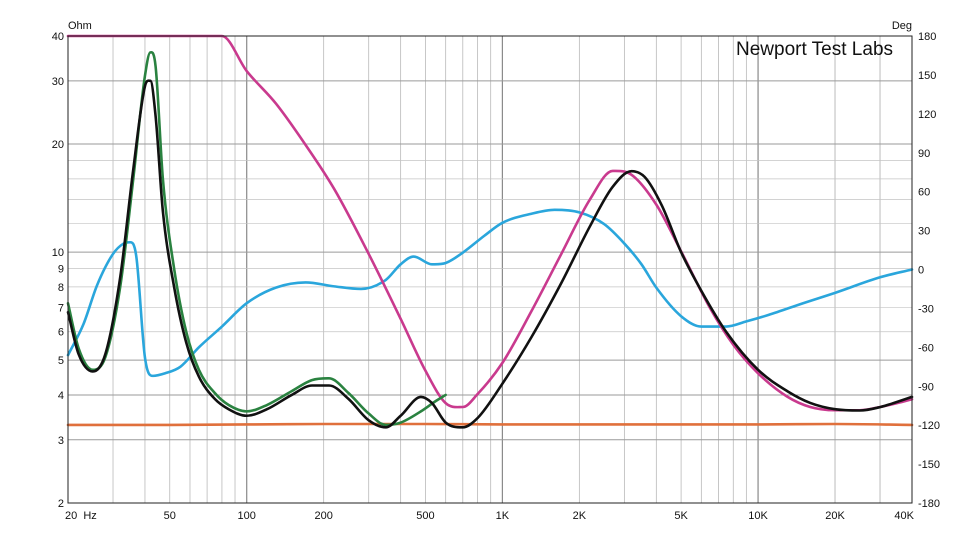 The width and height of the screenshot is (970, 546). What do you see at coordinates (61, 270) in the screenshot?
I see `left-tick-label: 9` at bounding box center [61, 270].